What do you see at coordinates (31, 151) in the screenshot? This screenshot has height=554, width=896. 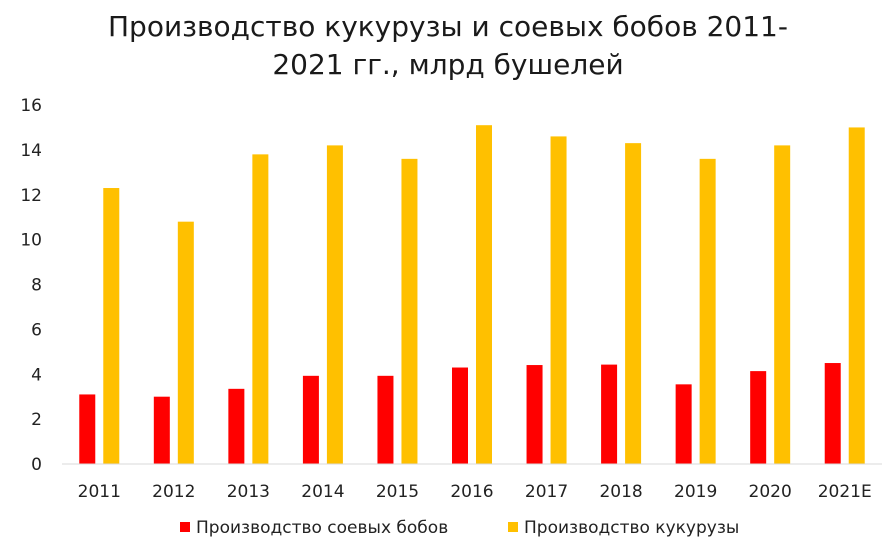 I see `y-tick-label: 14` at bounding box center [31, 151].